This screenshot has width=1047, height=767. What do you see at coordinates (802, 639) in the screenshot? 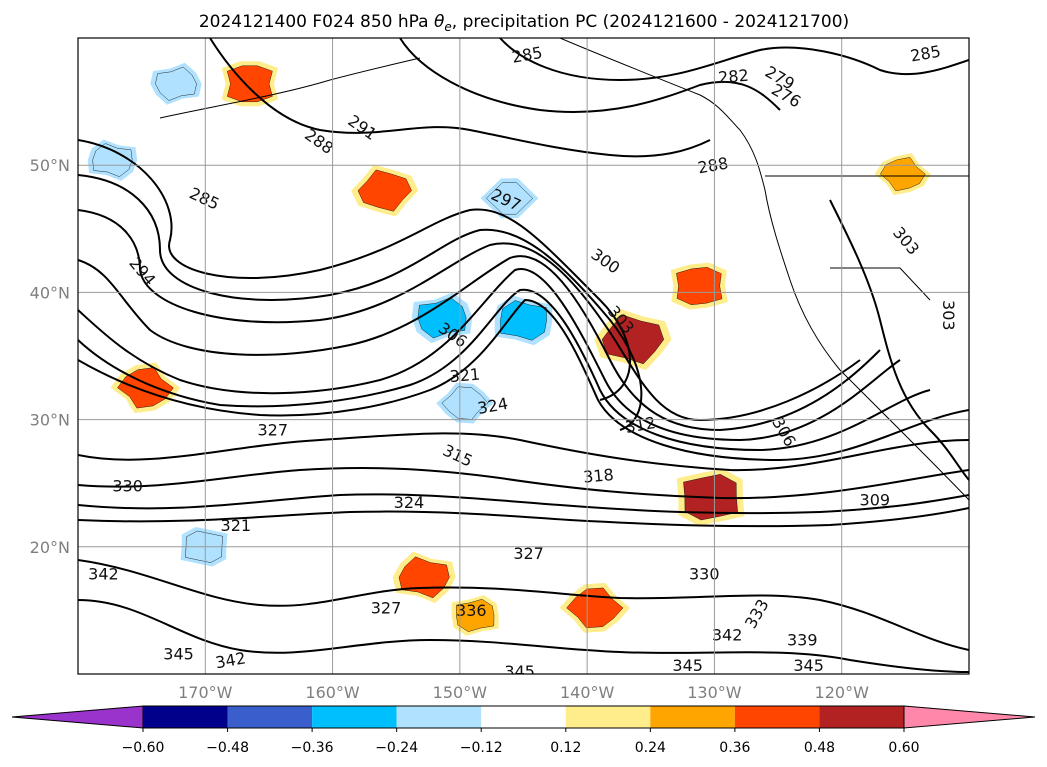
I see `contour-label: 339` at bounding box center [802, 639].